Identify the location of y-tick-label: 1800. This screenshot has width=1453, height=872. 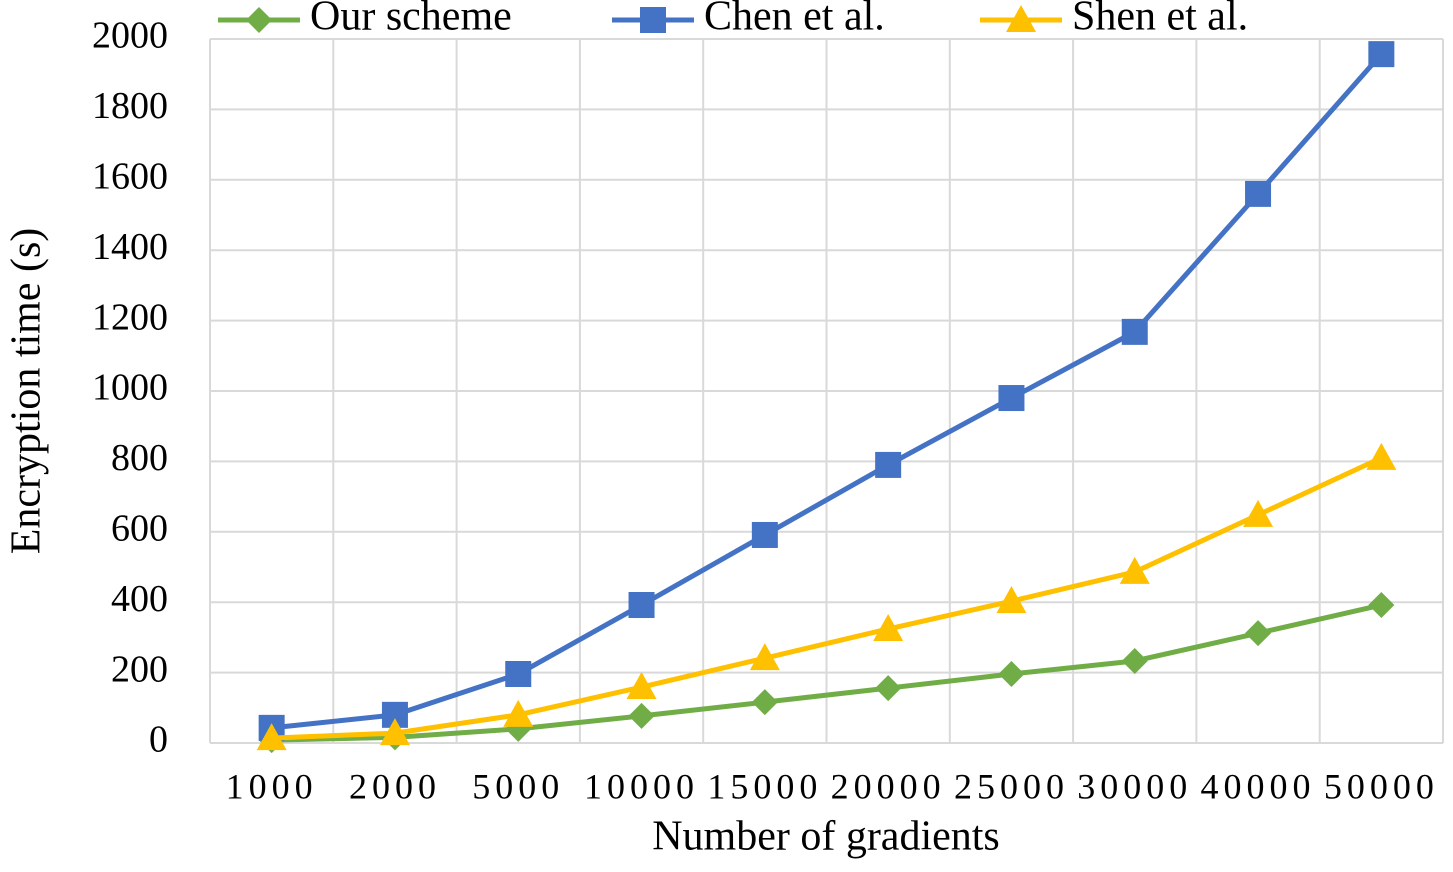
(130, 106).